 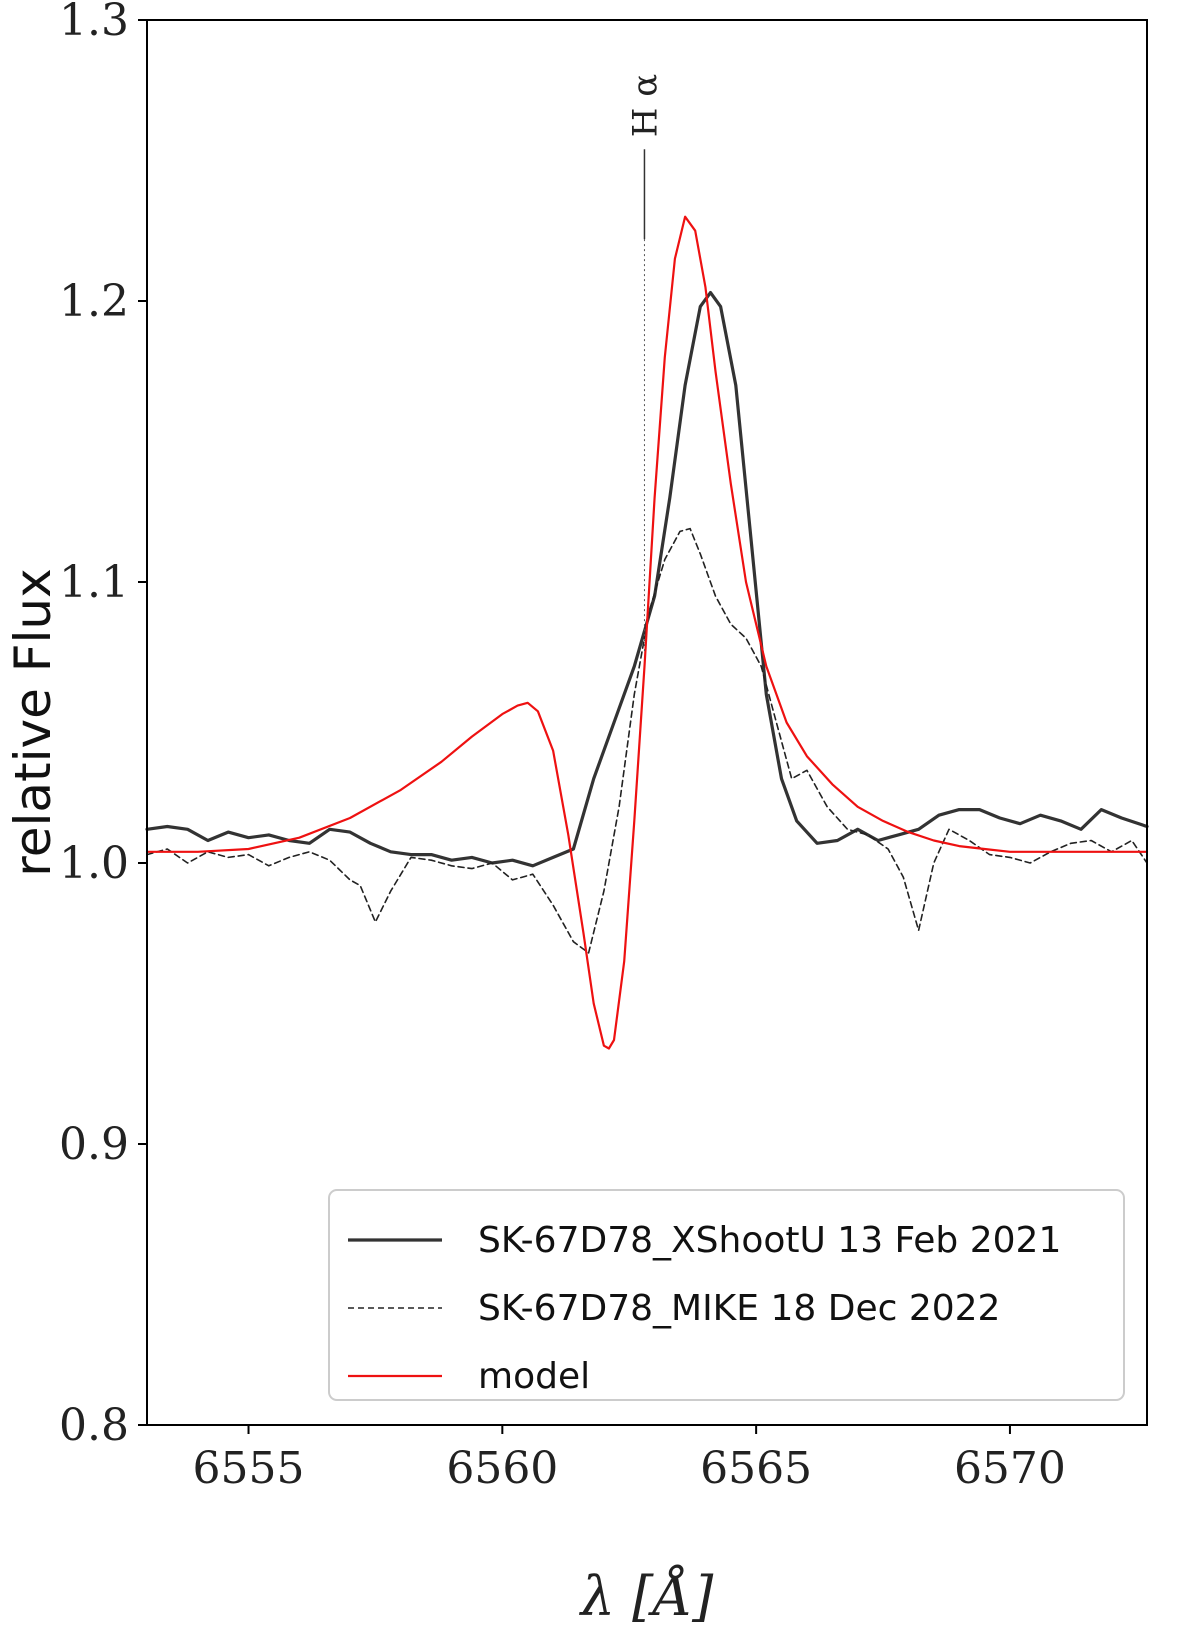 What do you see at coordinates (94, 23) in the screenshot?
I see `y-tick-label: 1.3` at bounding box center [94, 23].